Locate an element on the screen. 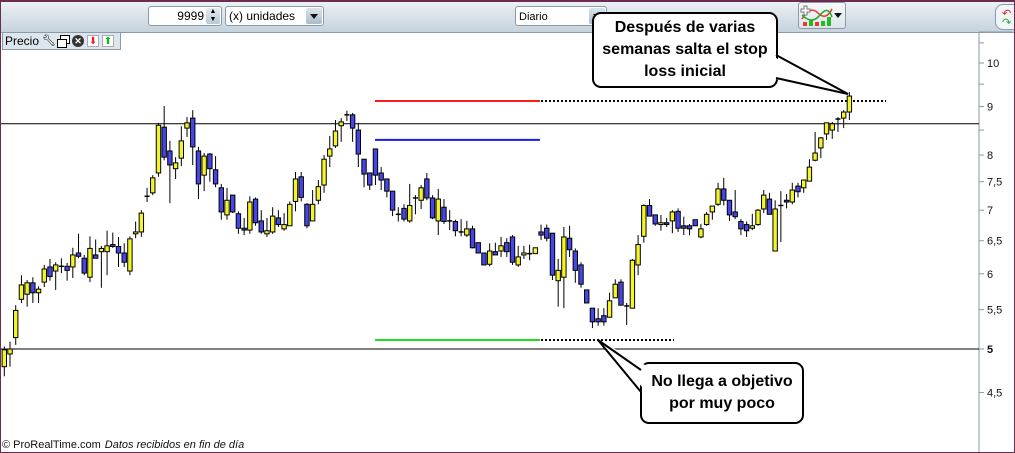 The image size is (1015, 453). y-tick-label: 10 is located at coordinates (993, 64).